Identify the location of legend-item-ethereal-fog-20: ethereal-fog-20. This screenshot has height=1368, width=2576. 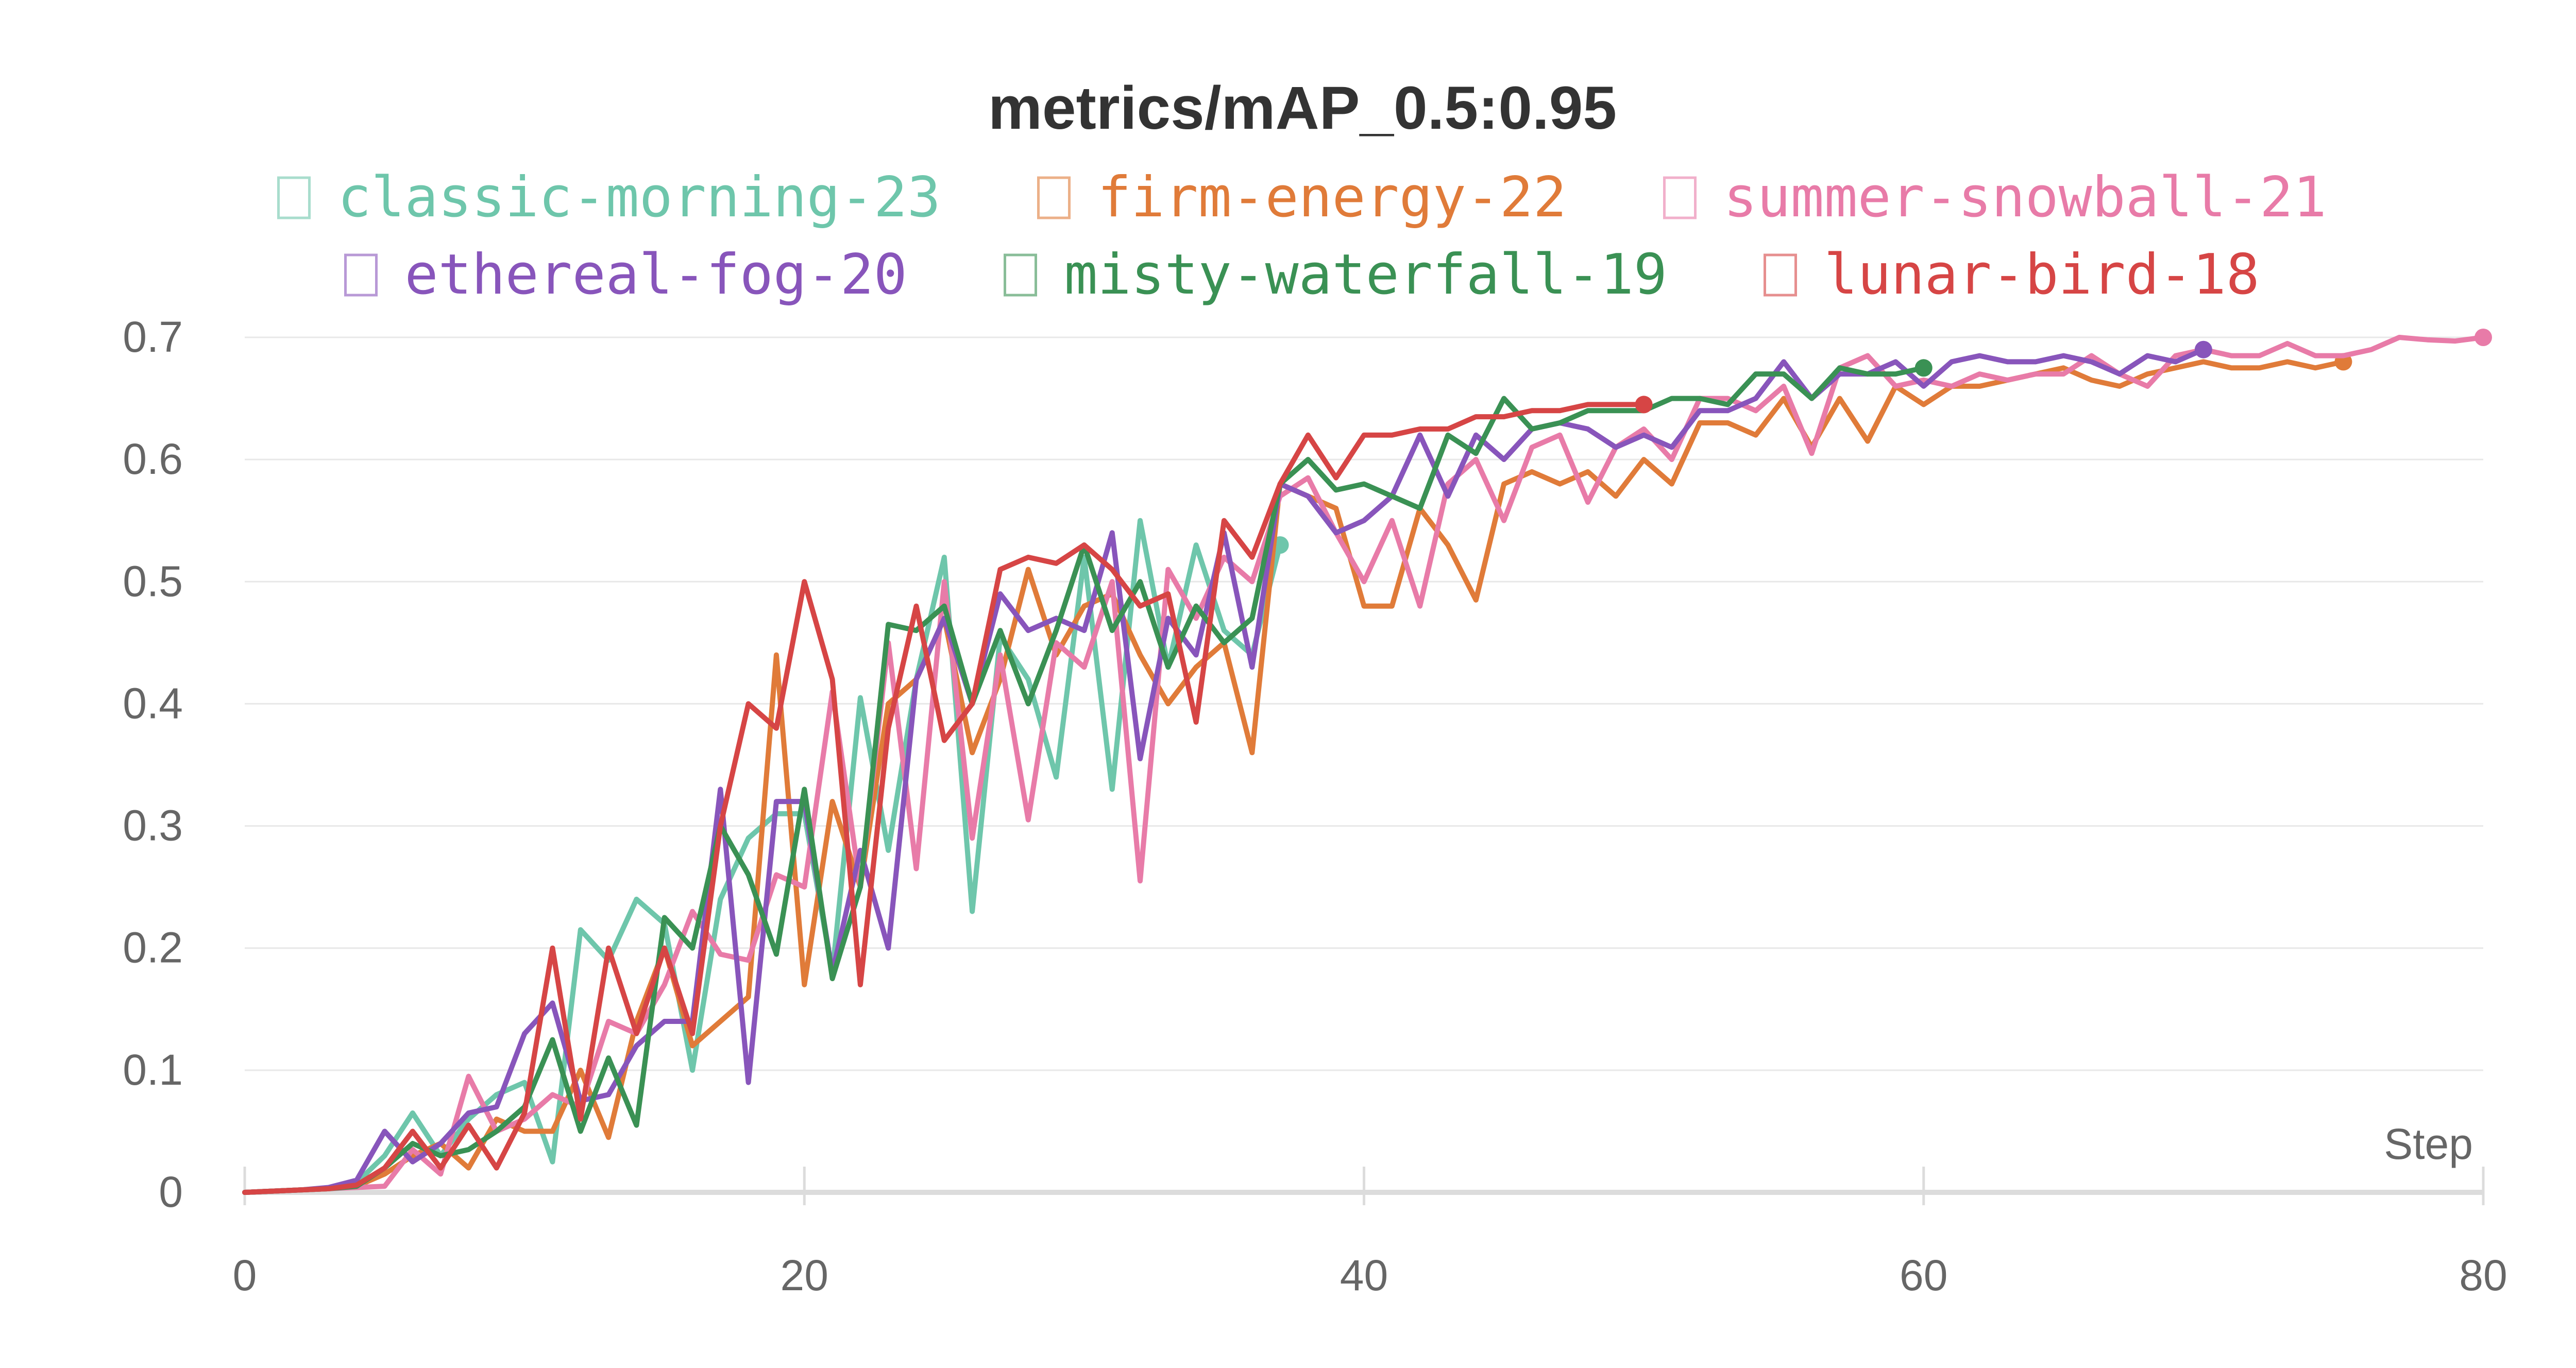
(625, 275).